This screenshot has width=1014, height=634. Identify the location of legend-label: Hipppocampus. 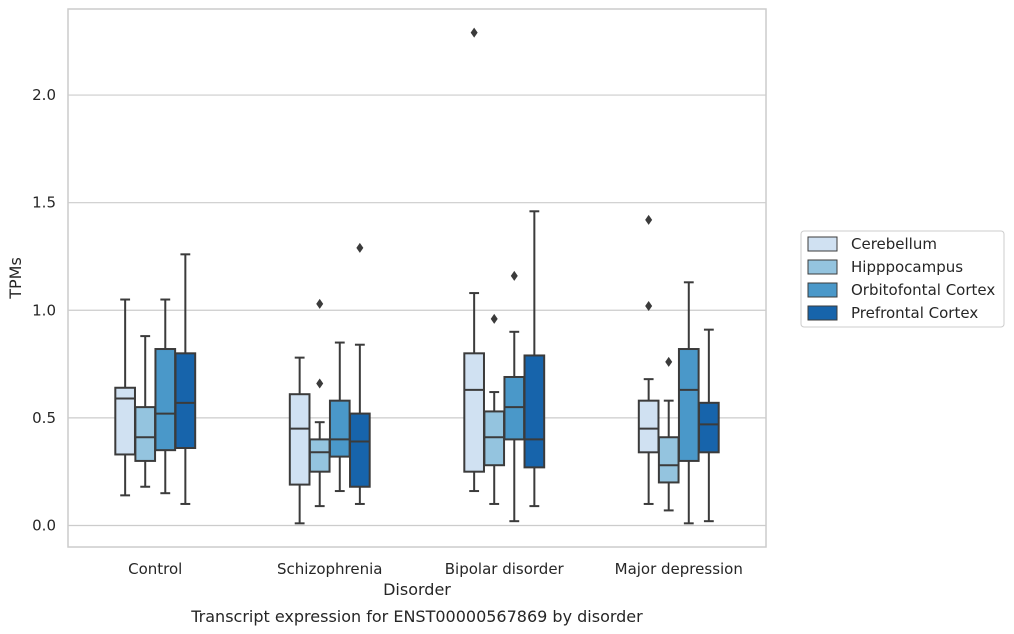
(907, 267).